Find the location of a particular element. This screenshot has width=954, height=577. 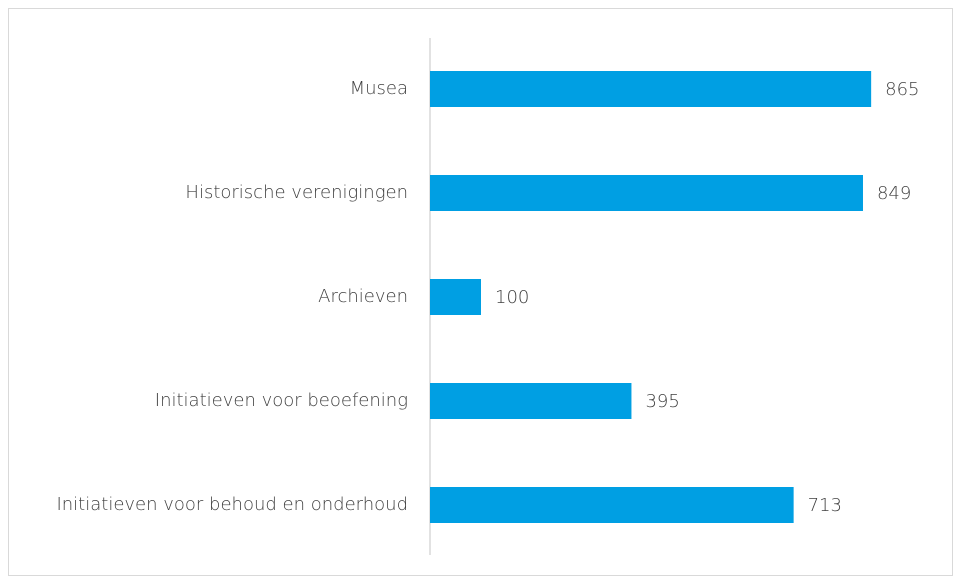

value-label: 100 is located at coordinates (512, 297).